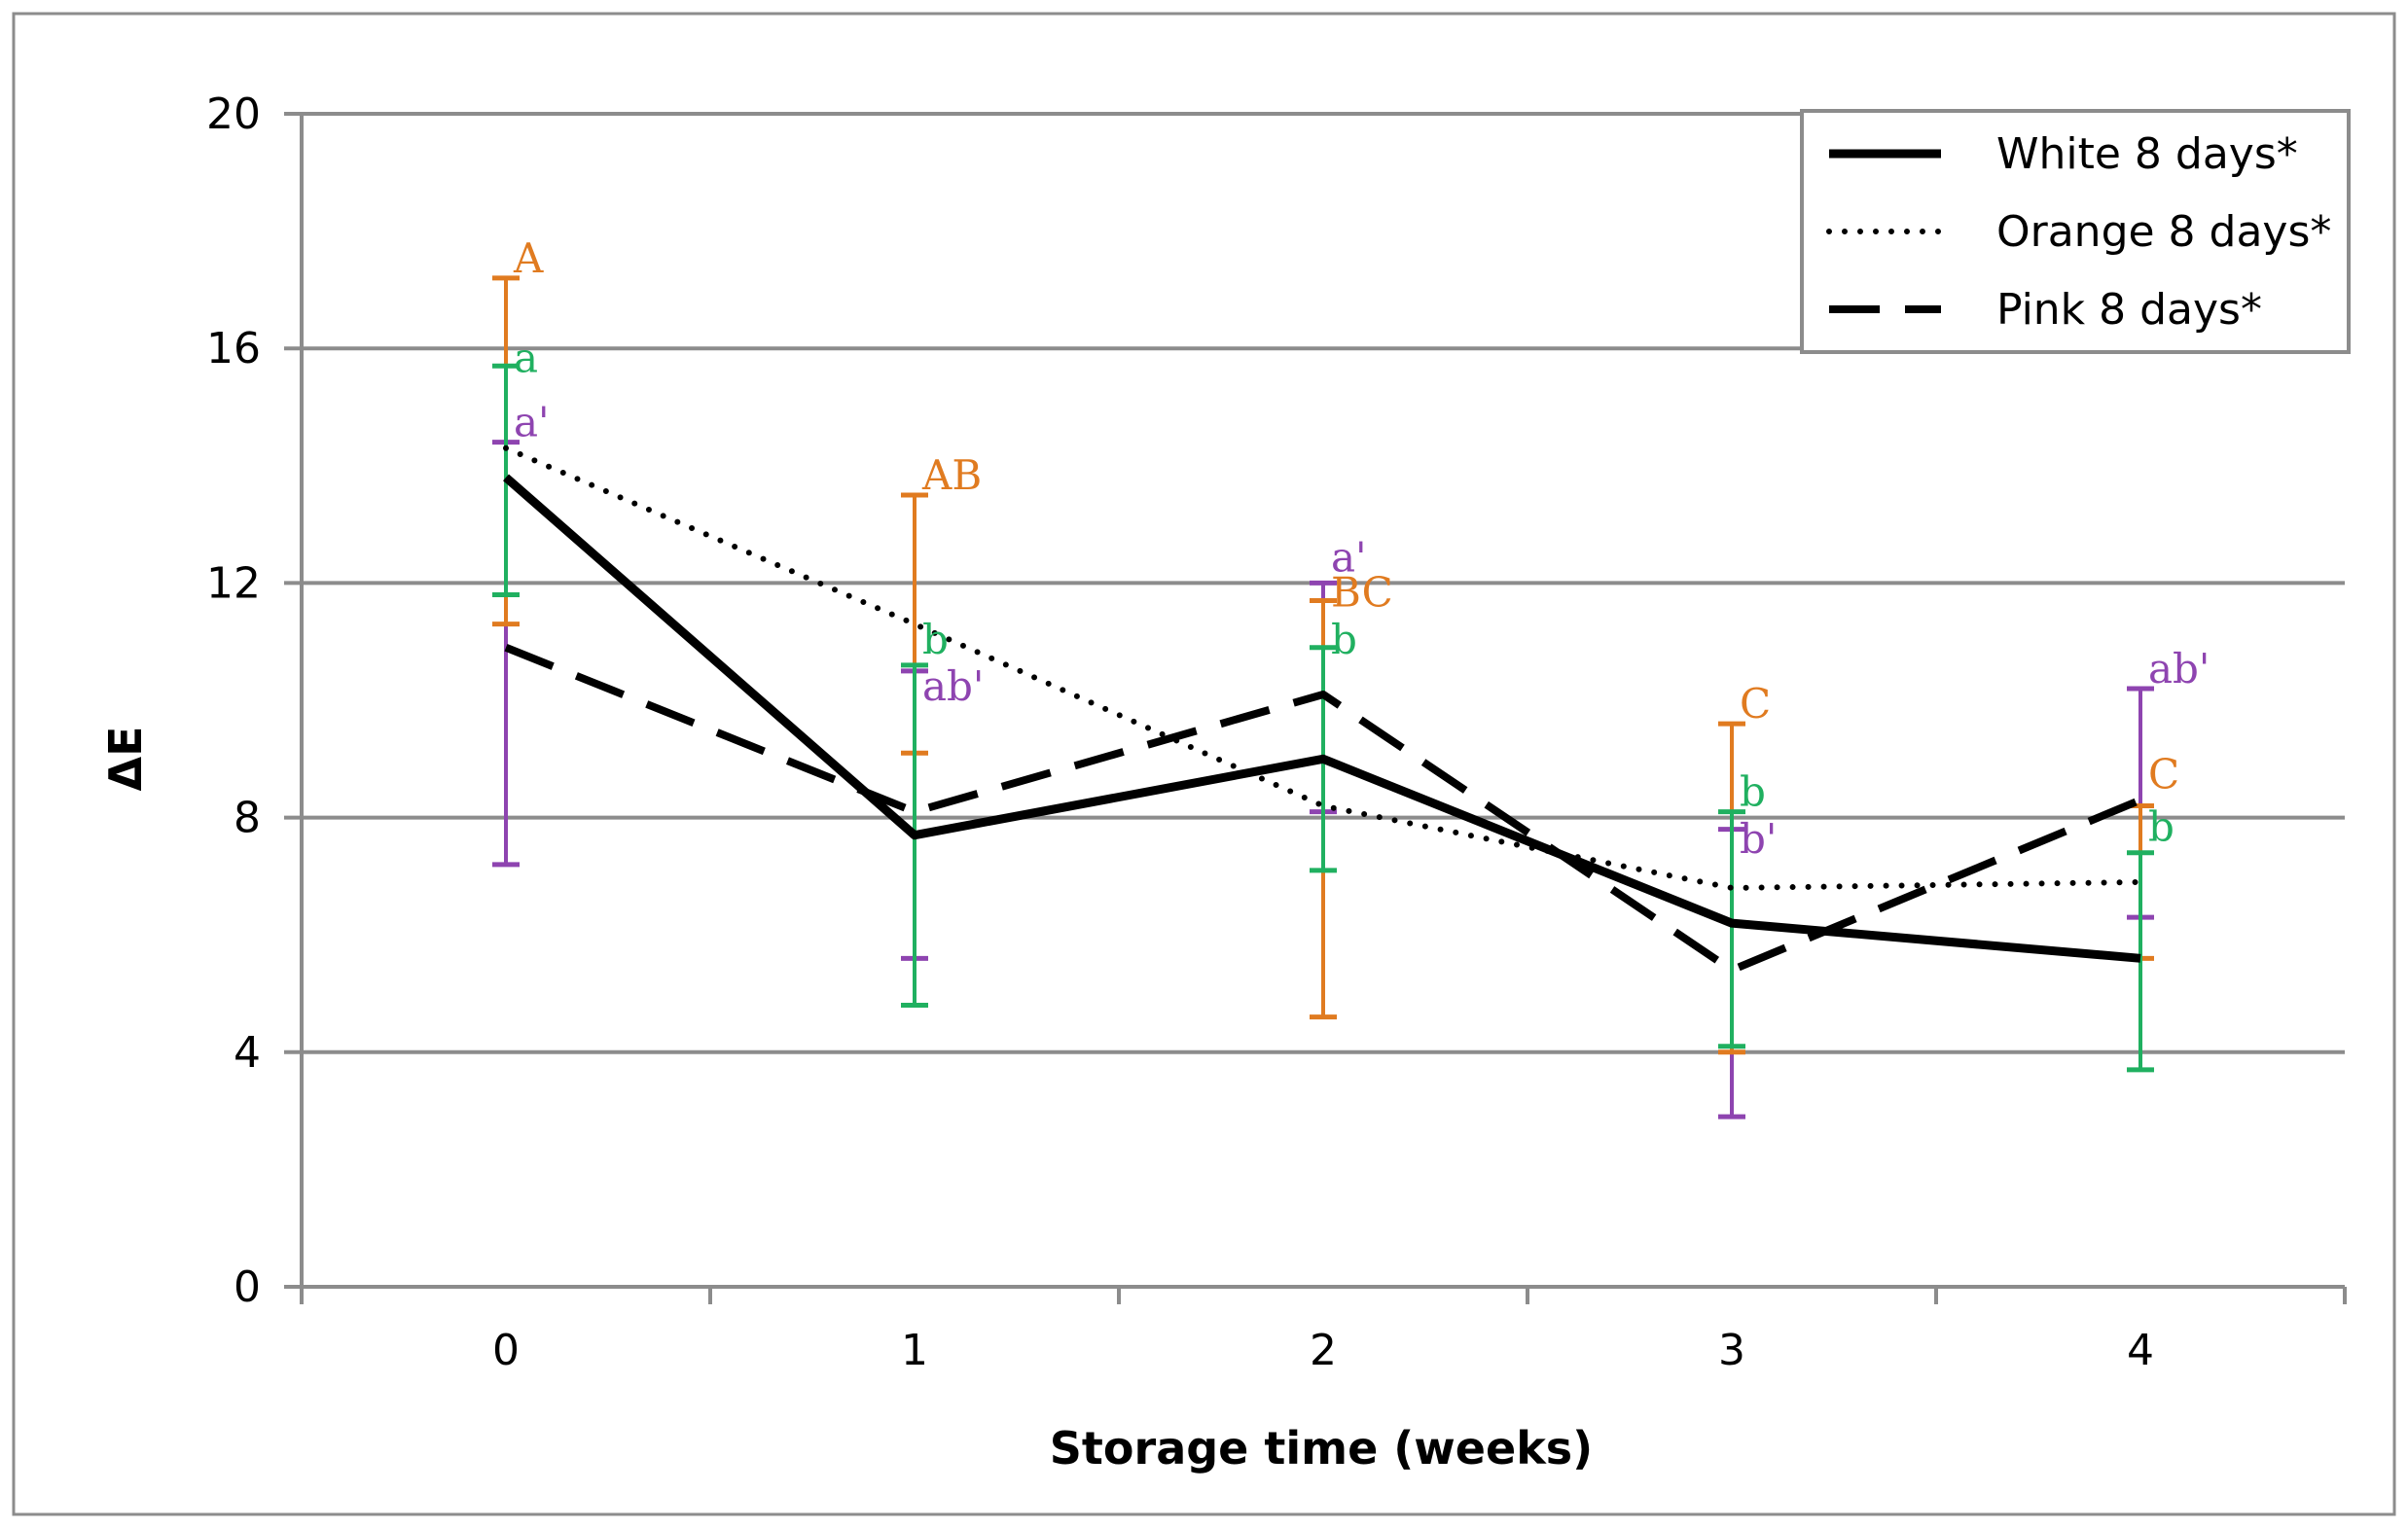 The width and height of the screenshot is (2408, 1528). What do you see at coordinates (254, 700) in the screenshot?
I see `y-axis-ticks: 0 4 8 12 16 20` at bounding box center [254, 700].